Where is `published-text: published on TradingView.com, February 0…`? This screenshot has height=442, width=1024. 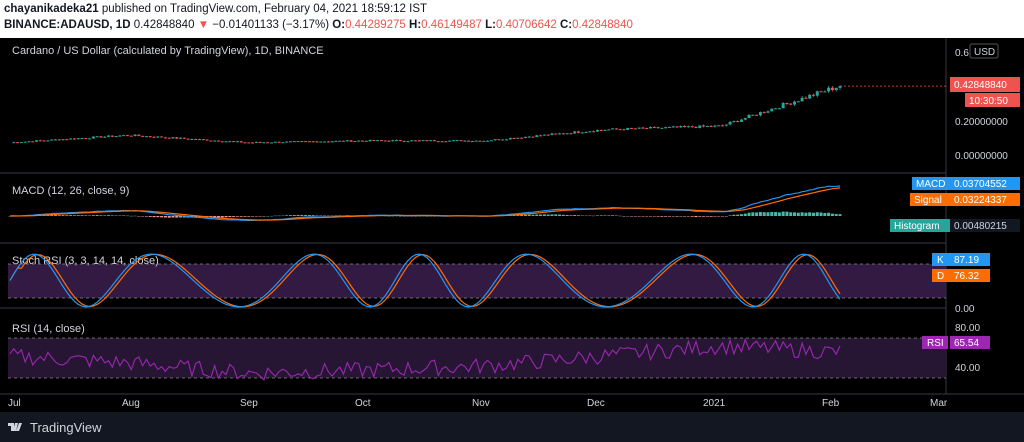 published-text: published on TradingView.com, February 0… is located at coordinates (264, 9).